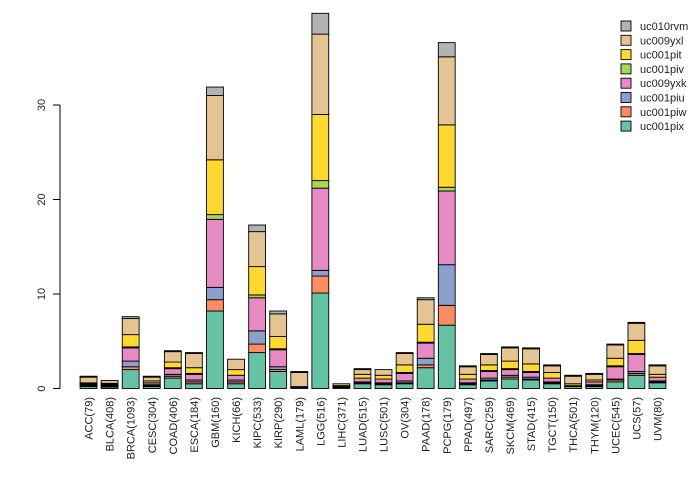 This screenshot has width=700, height=480. Describe the element at coordinates (194, 361) in the screenshot. I see `bar-esca-184-uc009yxl` at that location.